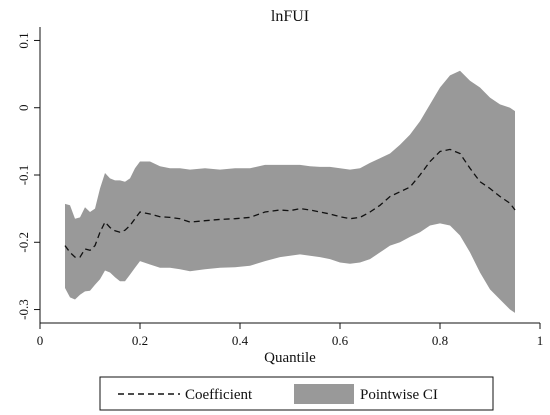 This screenshot has width=550, height=415. I want to click on y-ticks: 0.1 0 -0.1 -0.2 -0.3, so click(28, 176).